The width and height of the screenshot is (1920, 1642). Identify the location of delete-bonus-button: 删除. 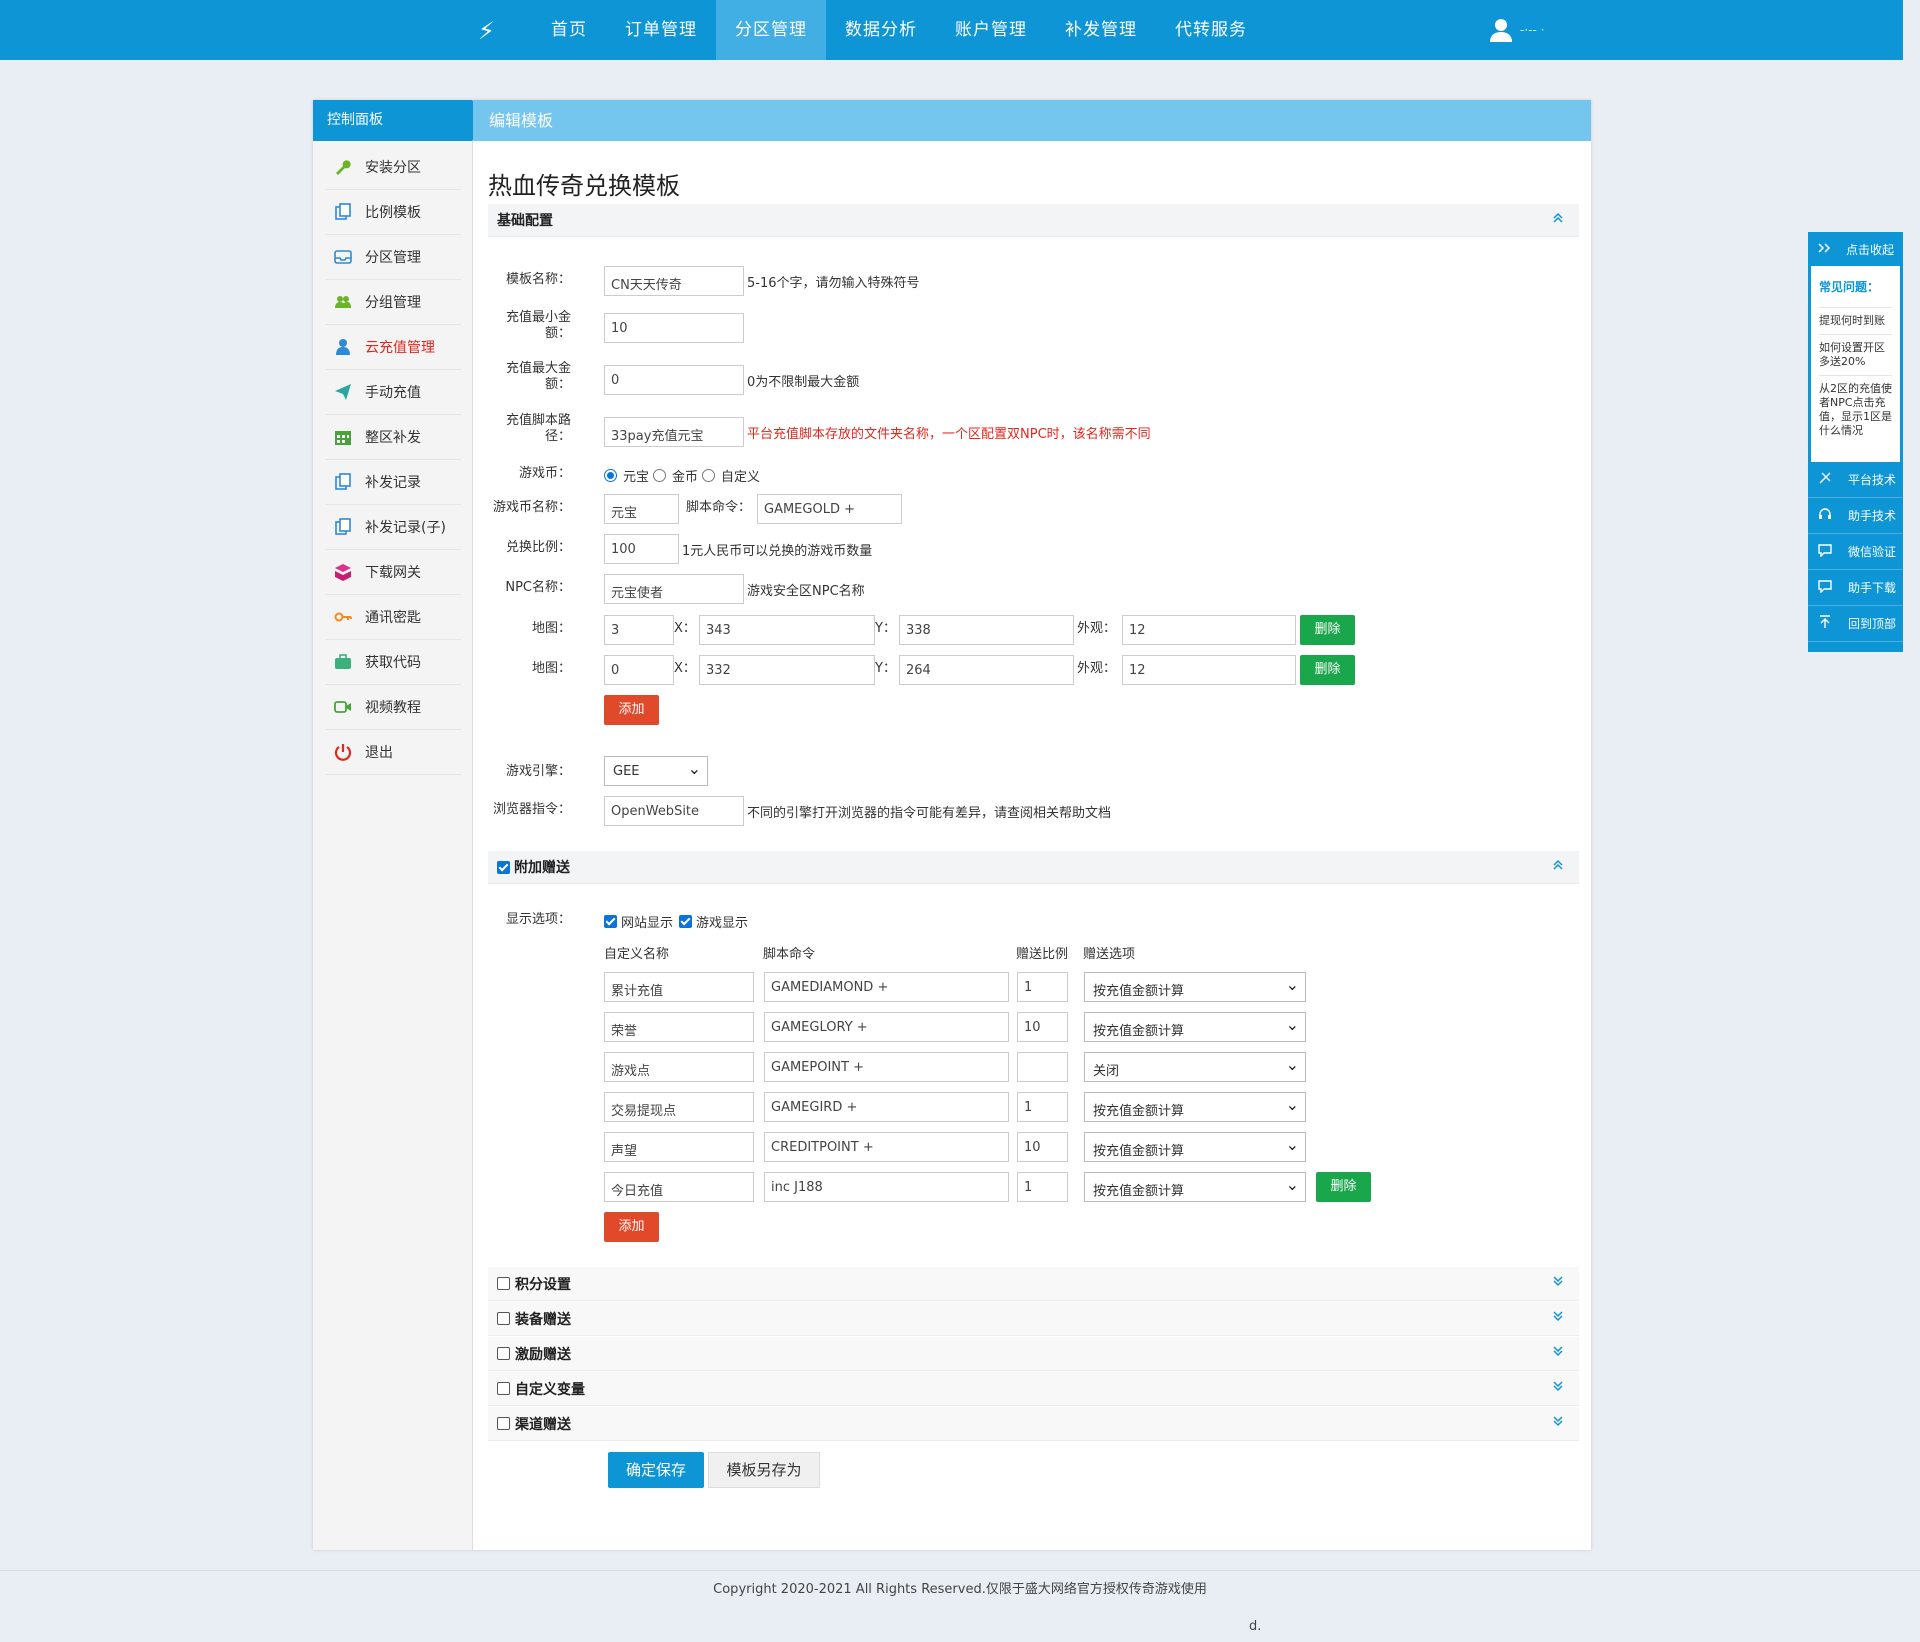
(1343, 1187).